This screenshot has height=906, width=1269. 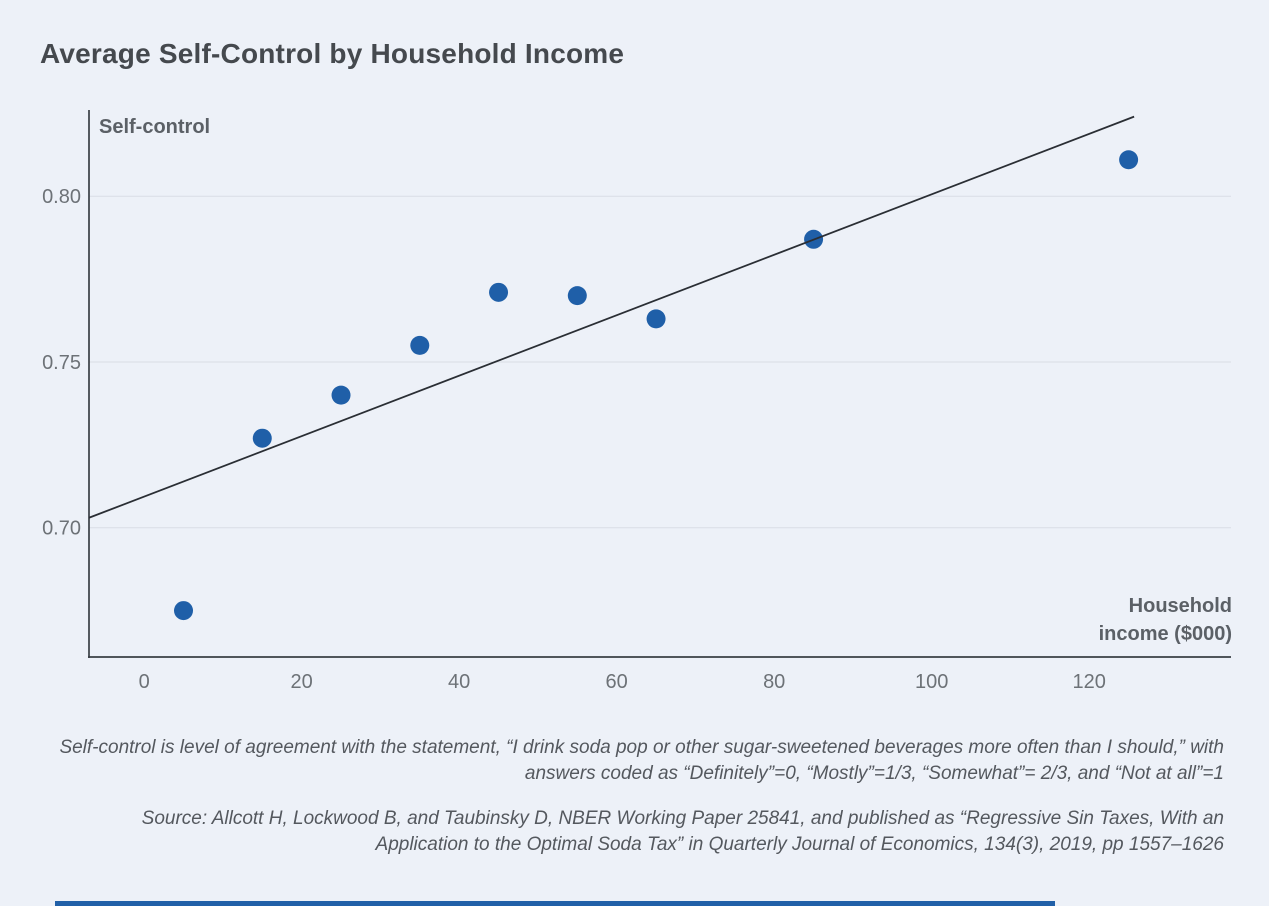 What do you see at coordinates (931, 682) in the screenshot?
I see `x-tick-label: 100` at bounding box center [931, 682].